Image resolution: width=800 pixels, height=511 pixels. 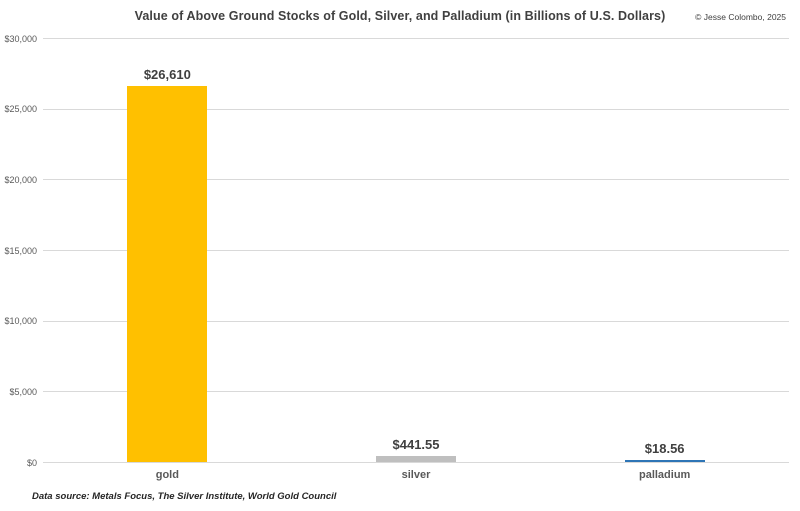 What do you see at coordinates (664, 461) in the screenshot?
I see `bar-palladium` at bounding box center [664, 461].